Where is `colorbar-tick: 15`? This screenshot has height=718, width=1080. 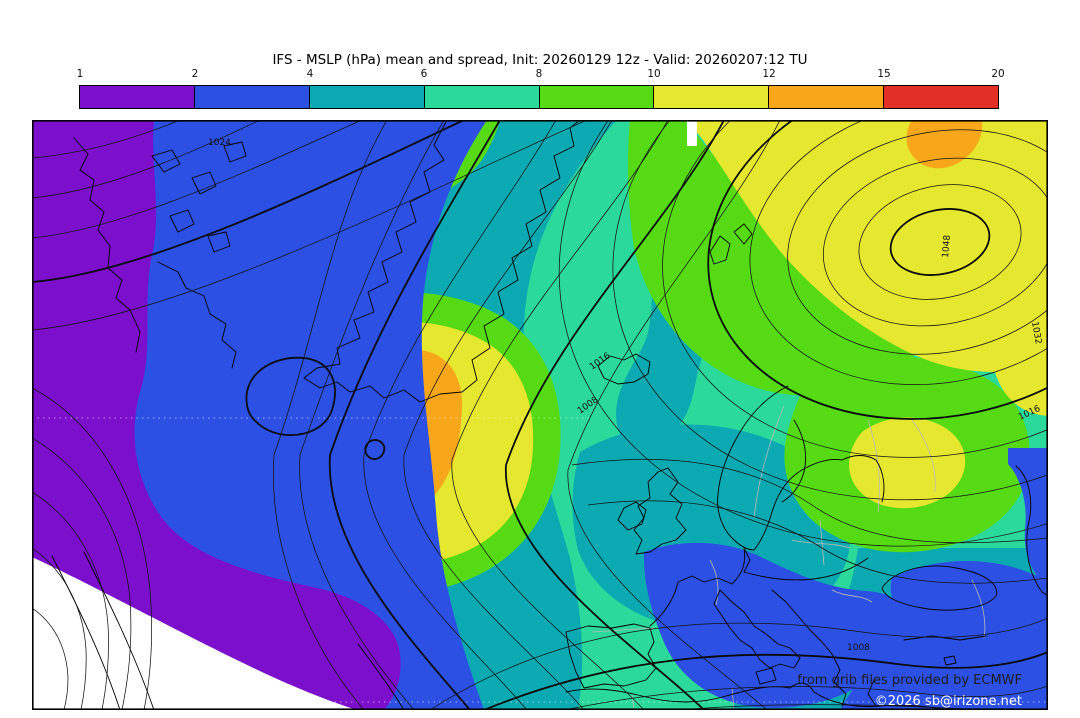
colorbar-tick: 15 is located at coordinates (884, 74).